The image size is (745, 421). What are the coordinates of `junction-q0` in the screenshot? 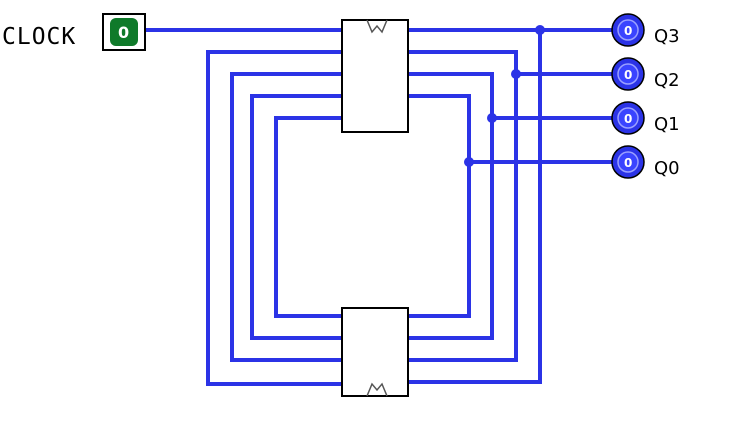 It's located at (469, 162).